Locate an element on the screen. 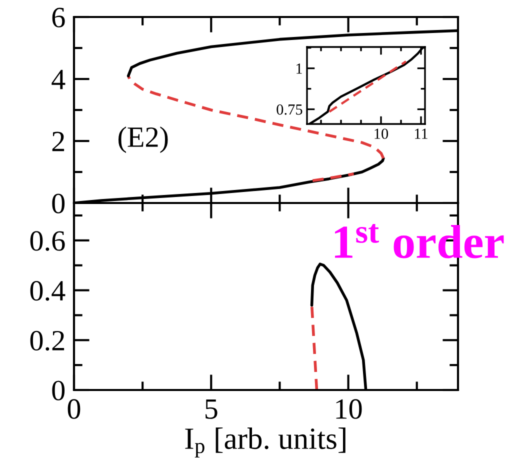 The height and width of the screenshot is (476, 509). y-tick-label: 0.75 is located at coordinates (289, 109).